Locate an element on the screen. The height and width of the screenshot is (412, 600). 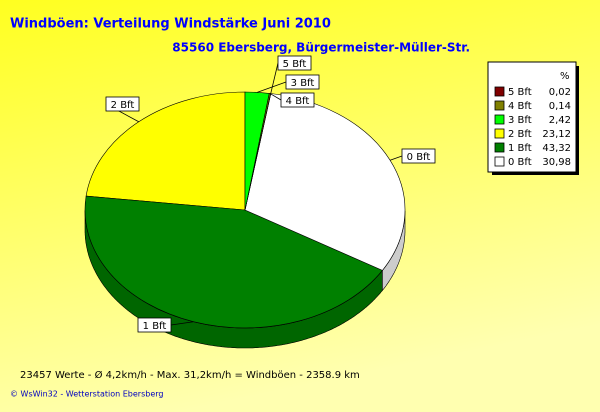
legend-value: 0,02 is located at coordinates (560, 92).